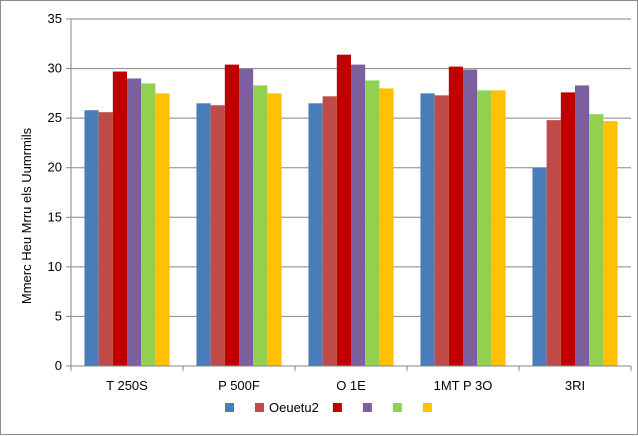  Describe the element at coordinates (55, 68) in the screenshot. I see `y-tick-label: 30` at that location.